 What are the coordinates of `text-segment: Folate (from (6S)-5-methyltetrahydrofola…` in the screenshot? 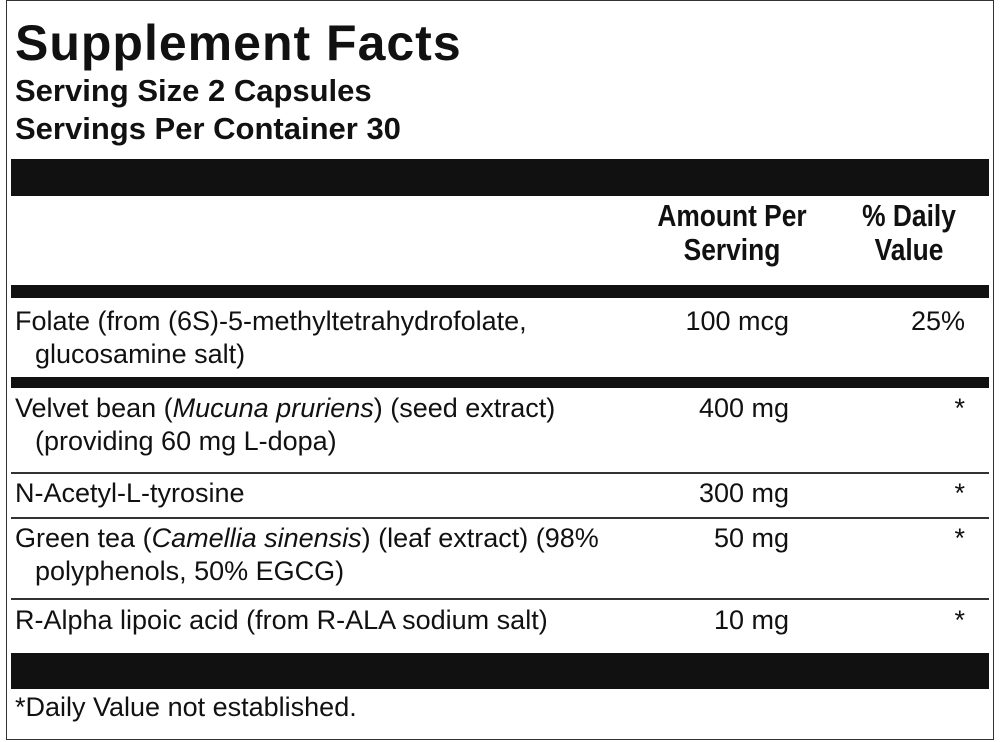 It's located at (271, 321).